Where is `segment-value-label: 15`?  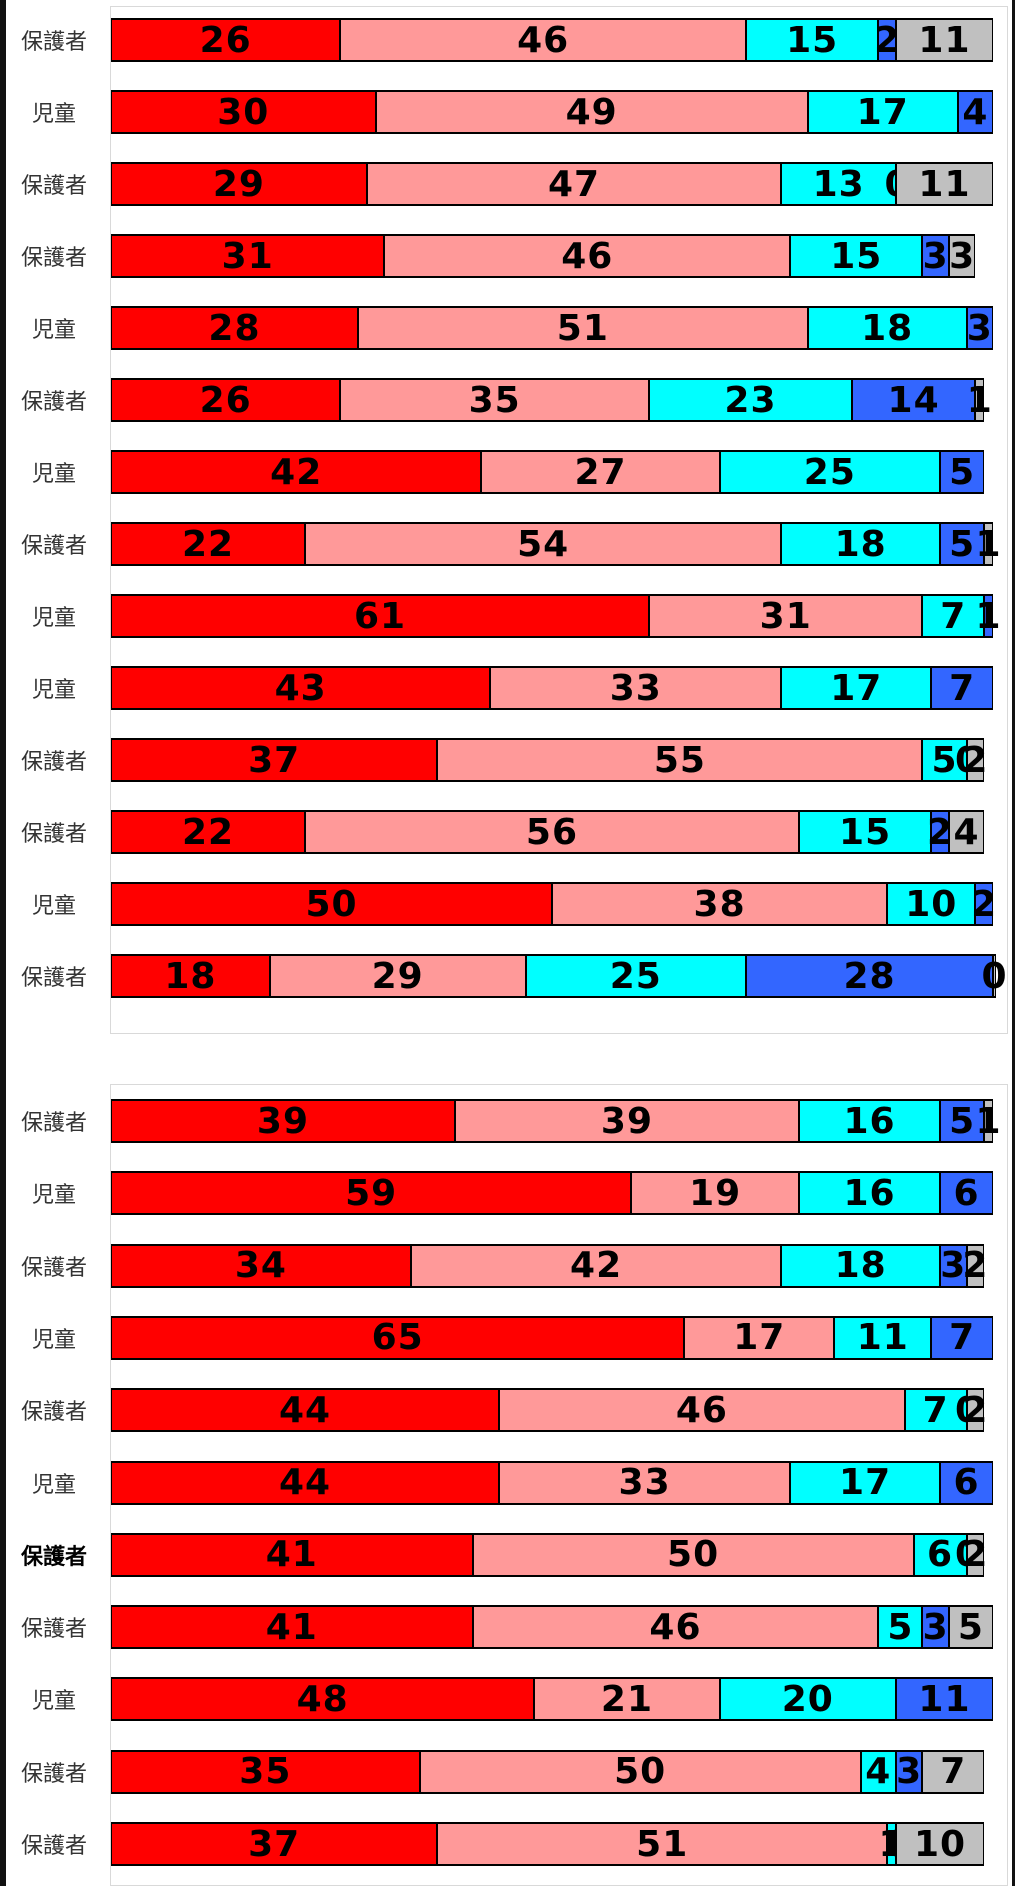 segment-value-label: 15 is located at coordinates (865, 832).